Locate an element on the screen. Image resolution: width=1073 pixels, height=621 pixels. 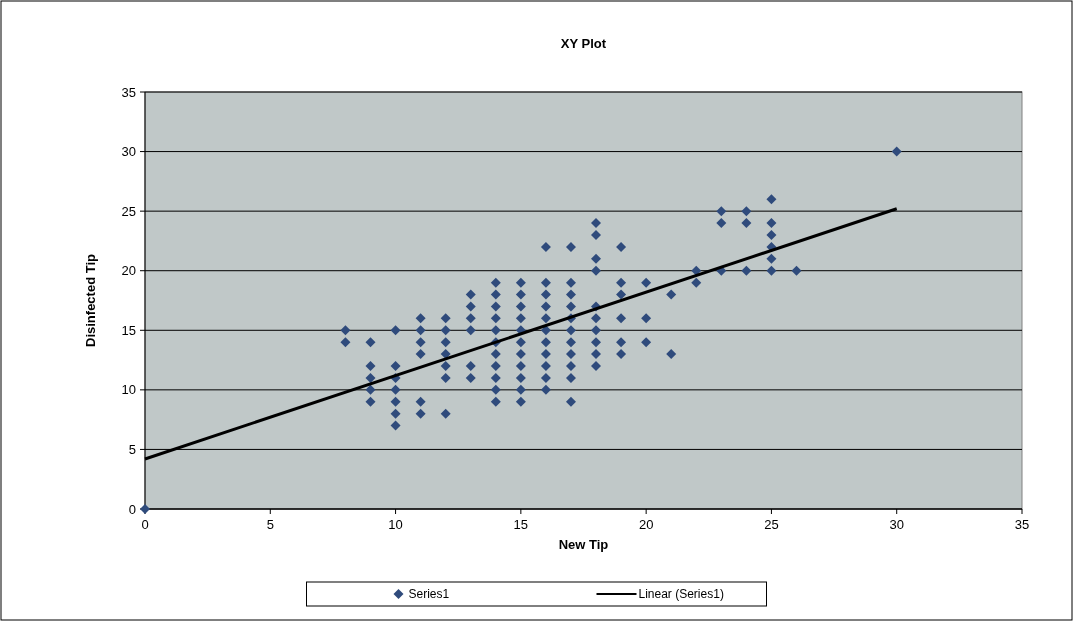
x-tick-label: 5 is located at coordinates (270, 524).